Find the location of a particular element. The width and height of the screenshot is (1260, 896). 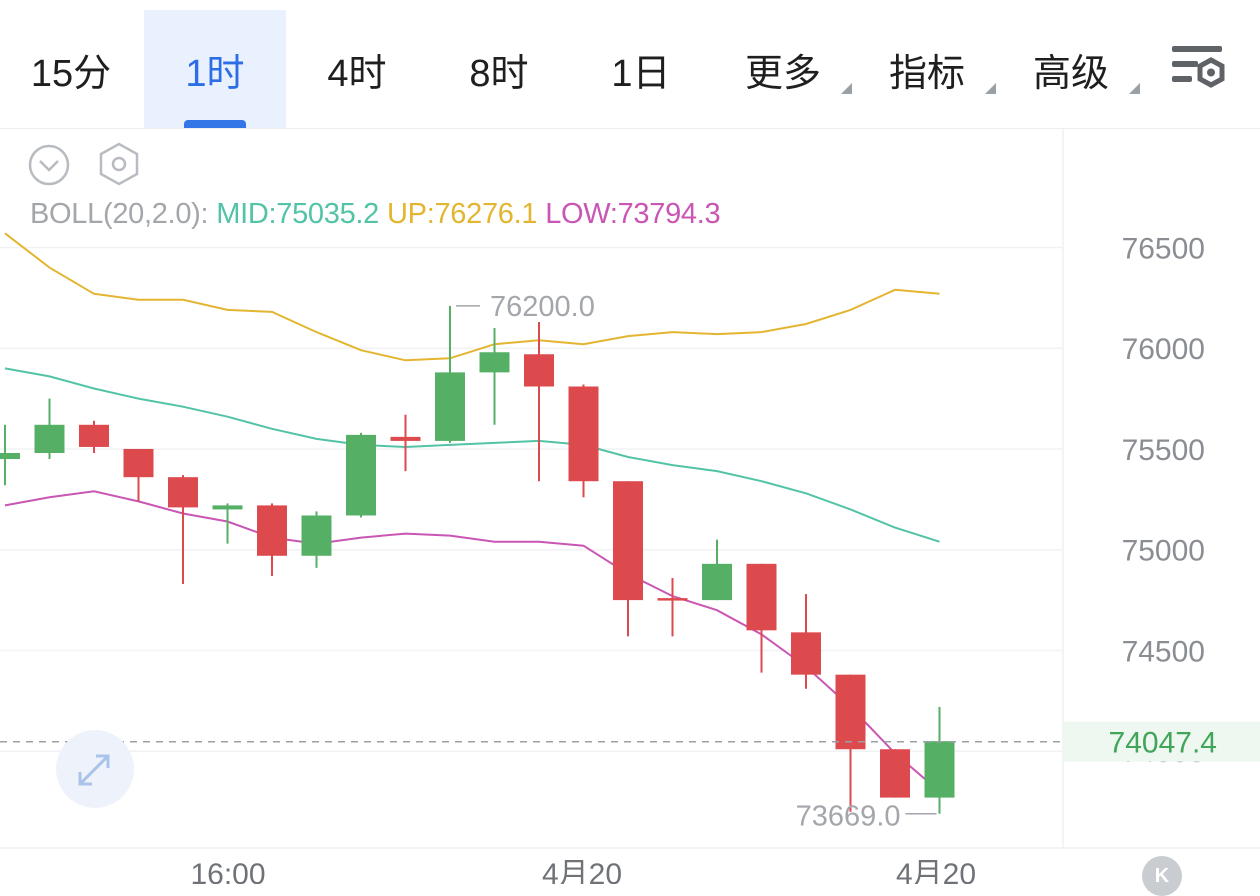

tab-1day: 1日 is located at coordinates (641, 69).